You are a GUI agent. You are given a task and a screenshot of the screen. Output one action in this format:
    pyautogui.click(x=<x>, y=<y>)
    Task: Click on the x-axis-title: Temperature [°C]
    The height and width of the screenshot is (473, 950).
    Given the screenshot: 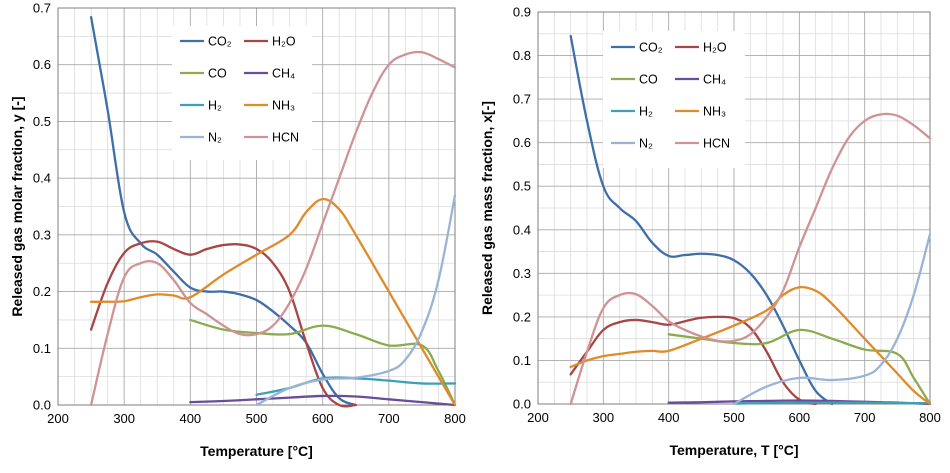 What is the action you would take?
    pyautogui.click(x=256, y=451)
    